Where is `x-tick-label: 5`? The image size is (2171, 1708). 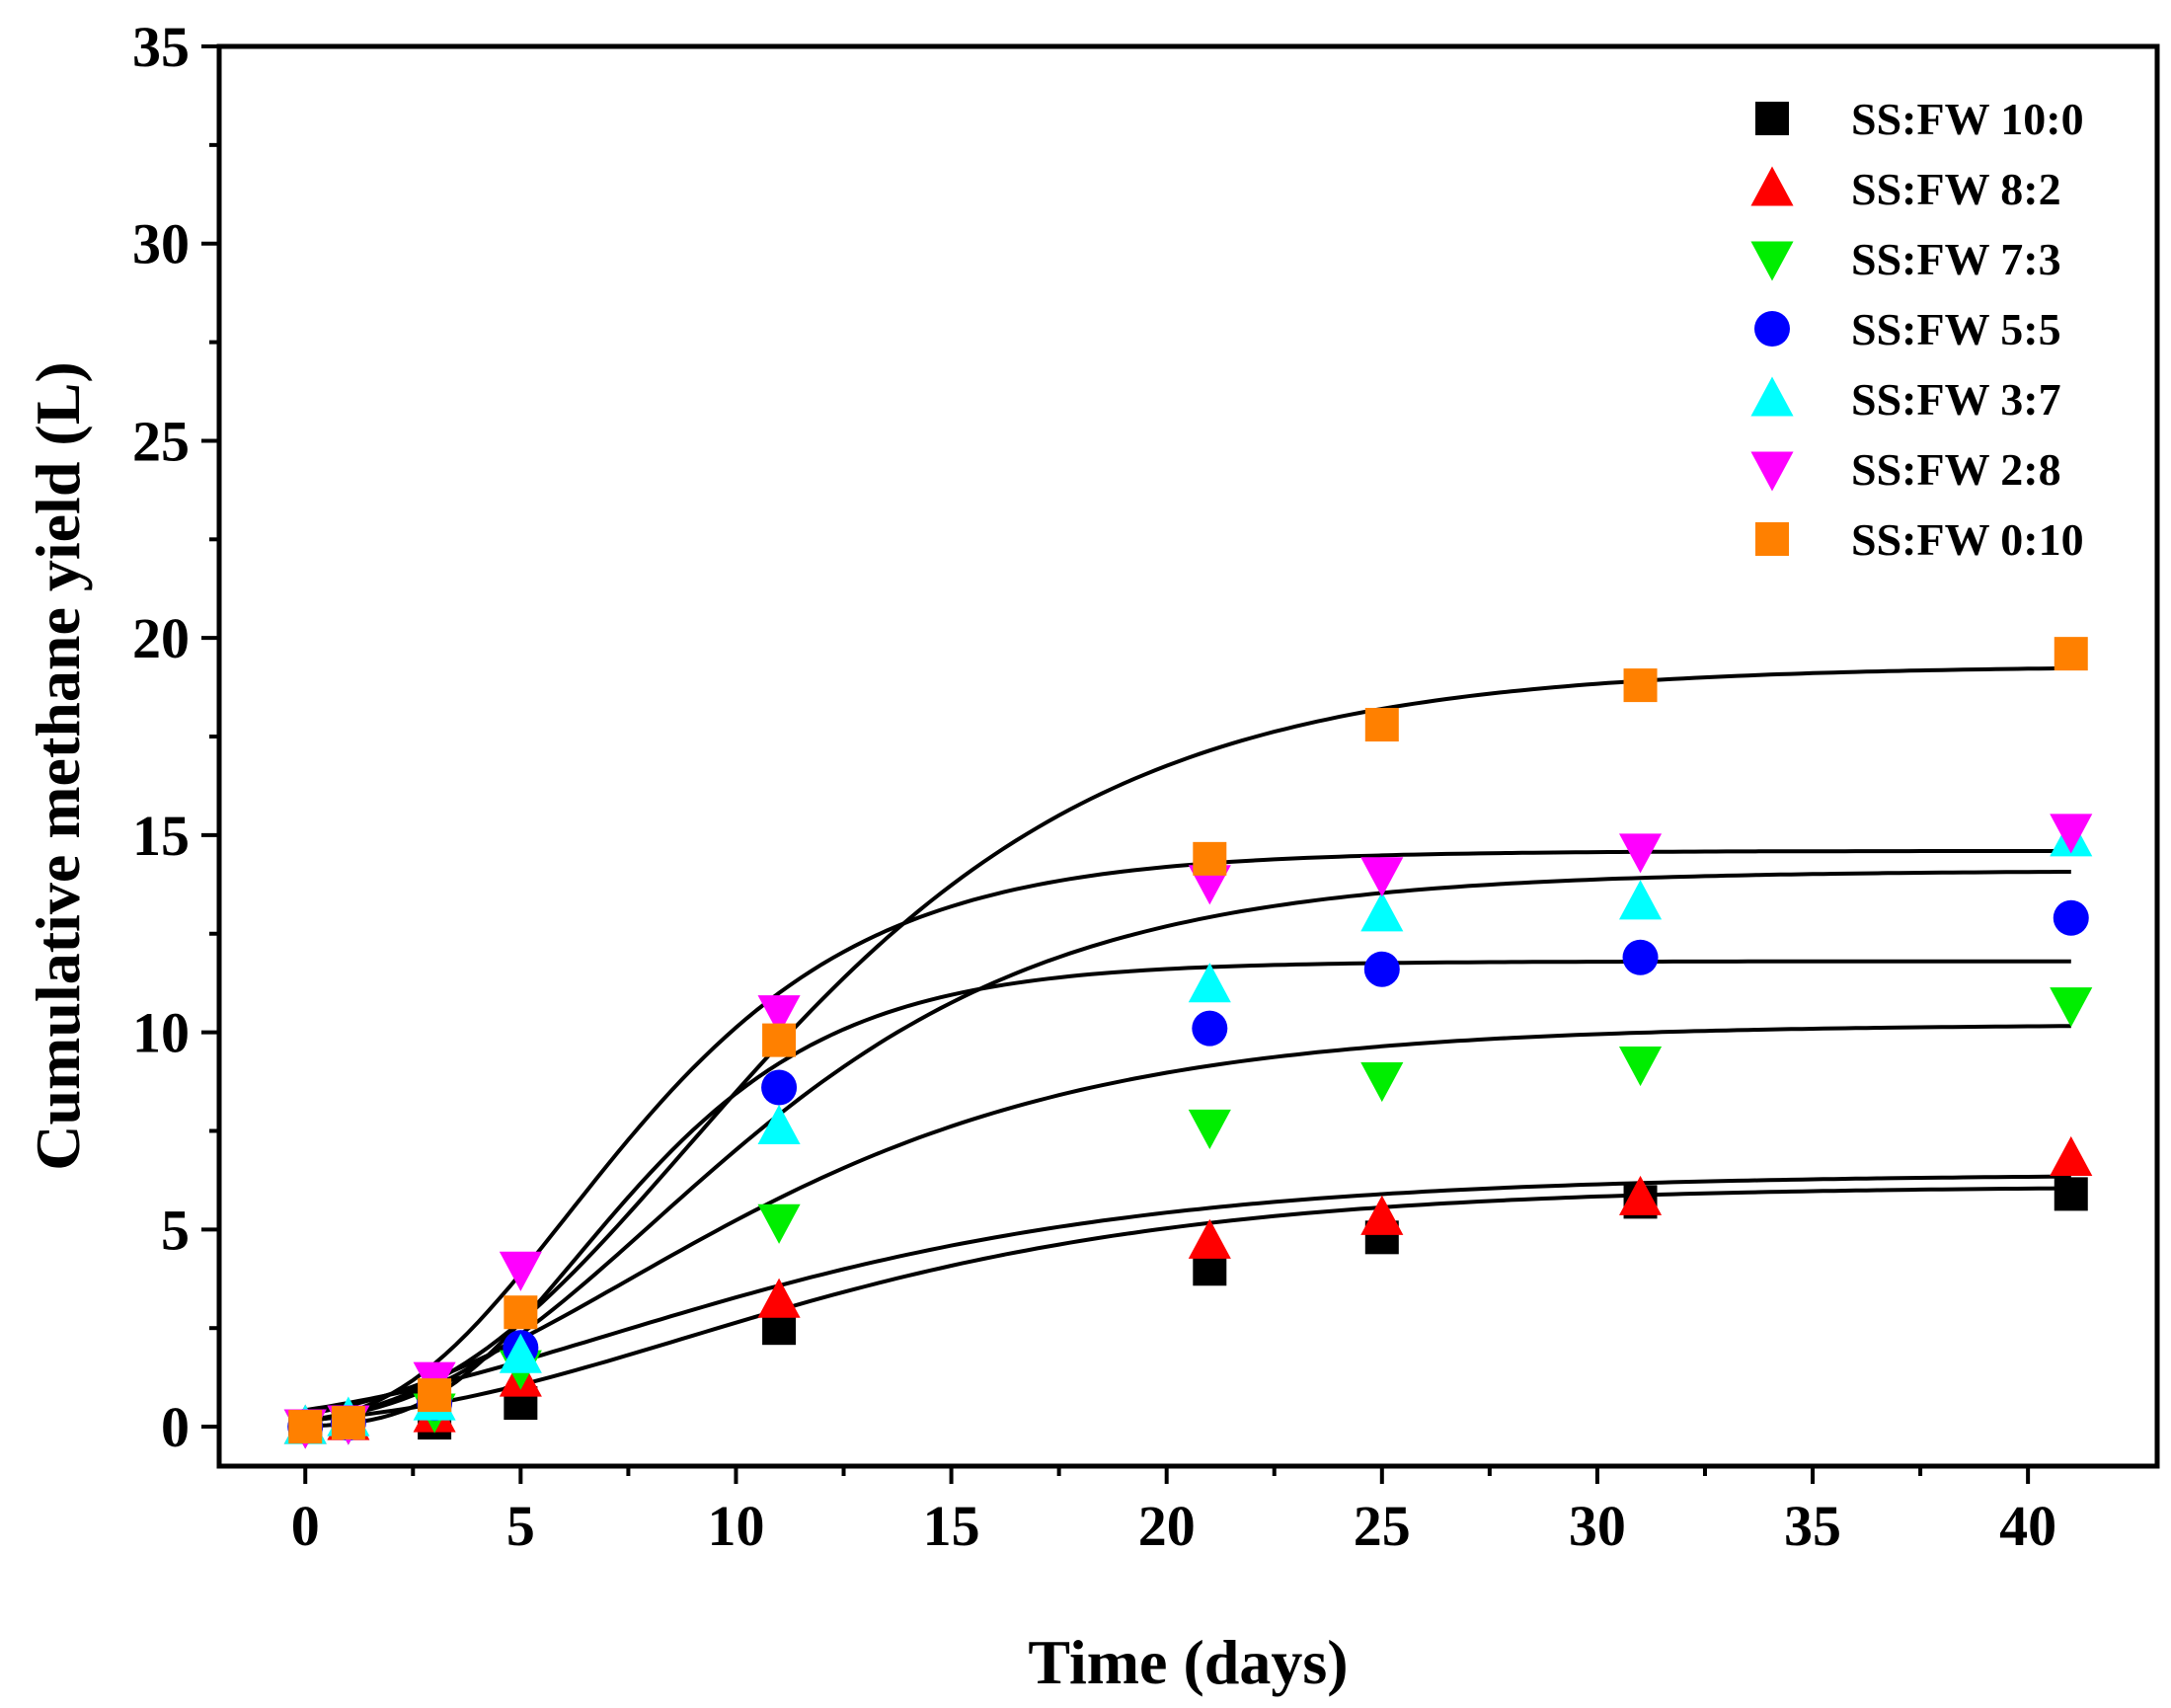 x-tick-label: 5 is located at coordinates (520, 1526).